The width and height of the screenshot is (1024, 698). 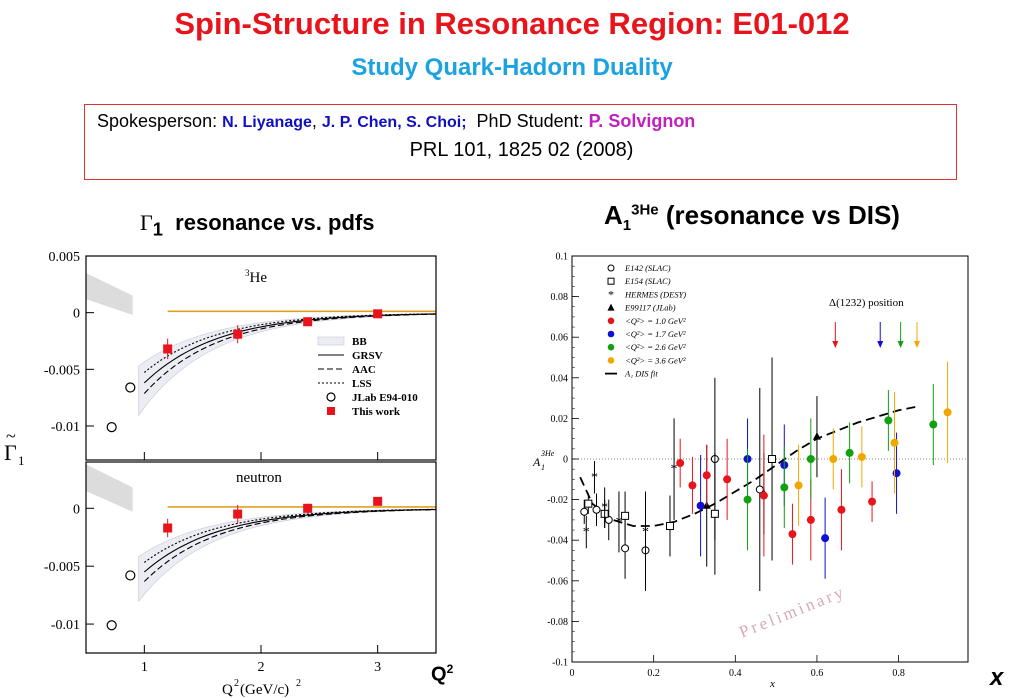 I want to click on y-tick-label: 0.005, so click(x=65, y=257).